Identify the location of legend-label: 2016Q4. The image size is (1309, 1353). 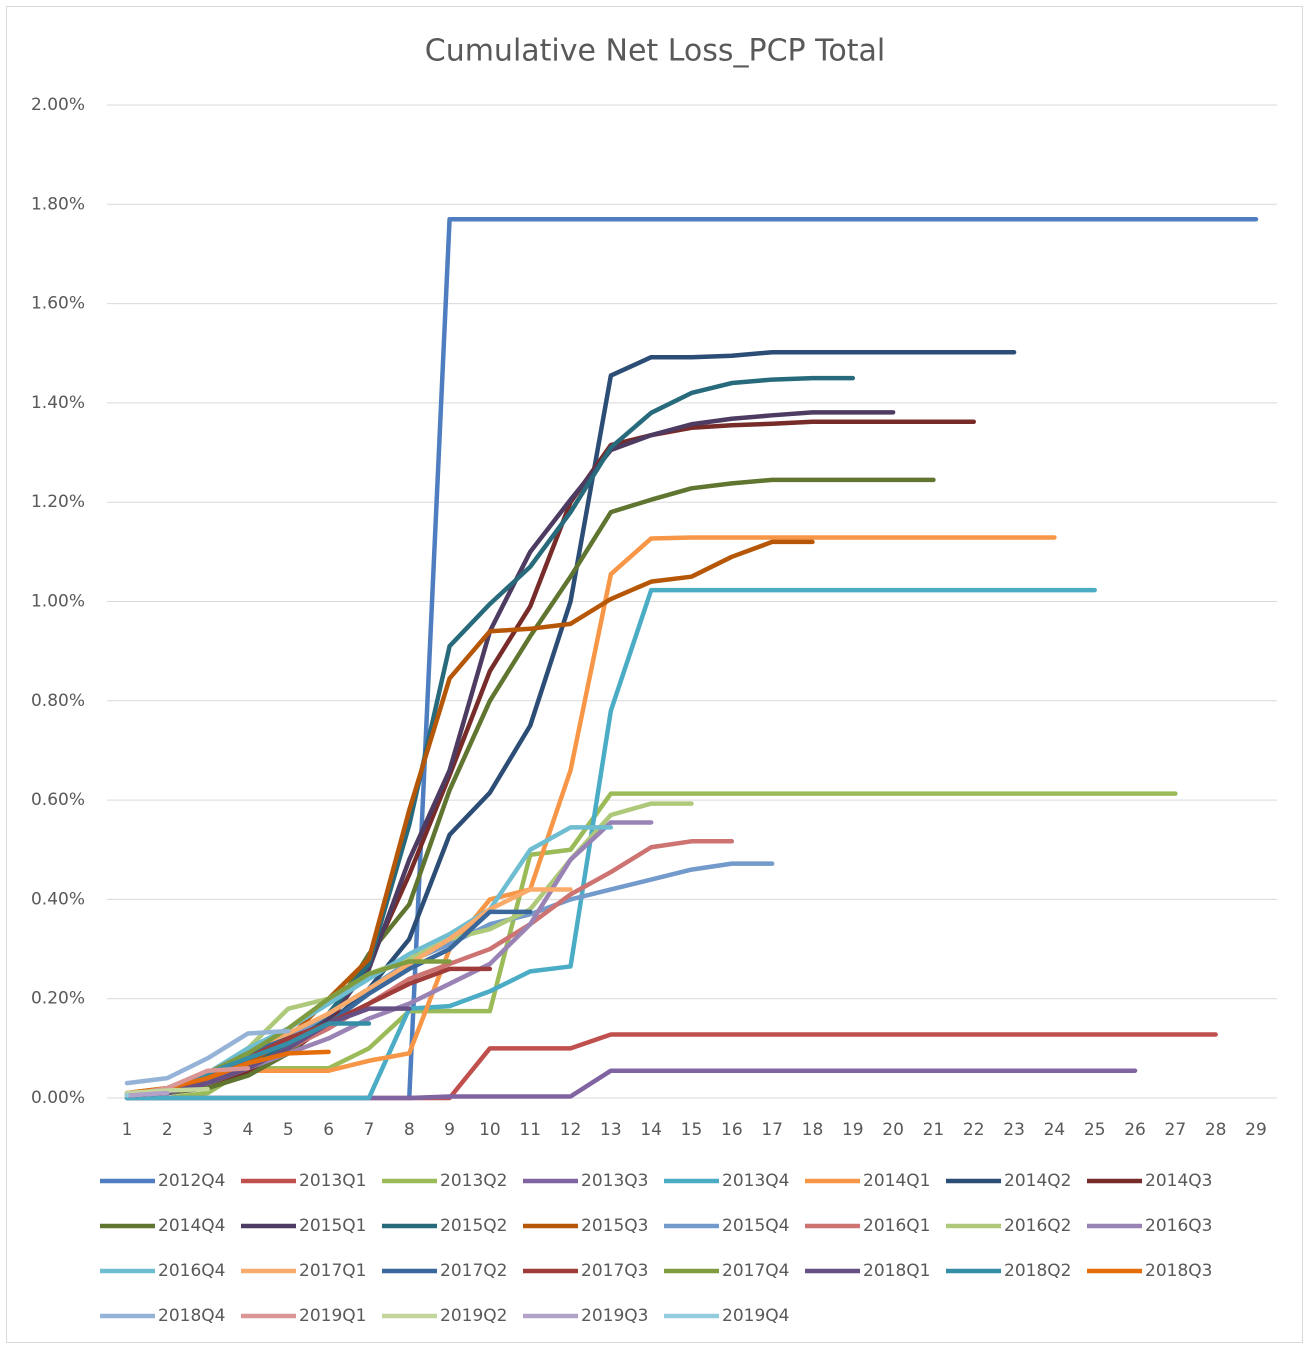
(191, 1271).